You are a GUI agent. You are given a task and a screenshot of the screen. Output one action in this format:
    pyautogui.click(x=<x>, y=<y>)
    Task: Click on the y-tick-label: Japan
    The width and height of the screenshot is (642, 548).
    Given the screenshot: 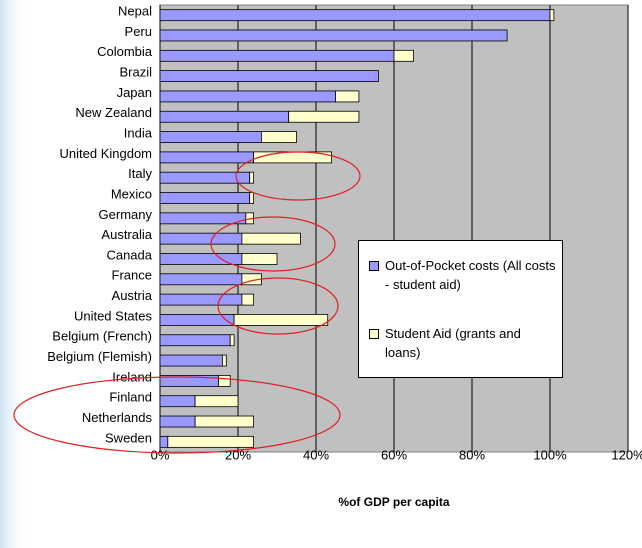 What is the action you would take?
    pyautogui.click(x=134, y=92)
    